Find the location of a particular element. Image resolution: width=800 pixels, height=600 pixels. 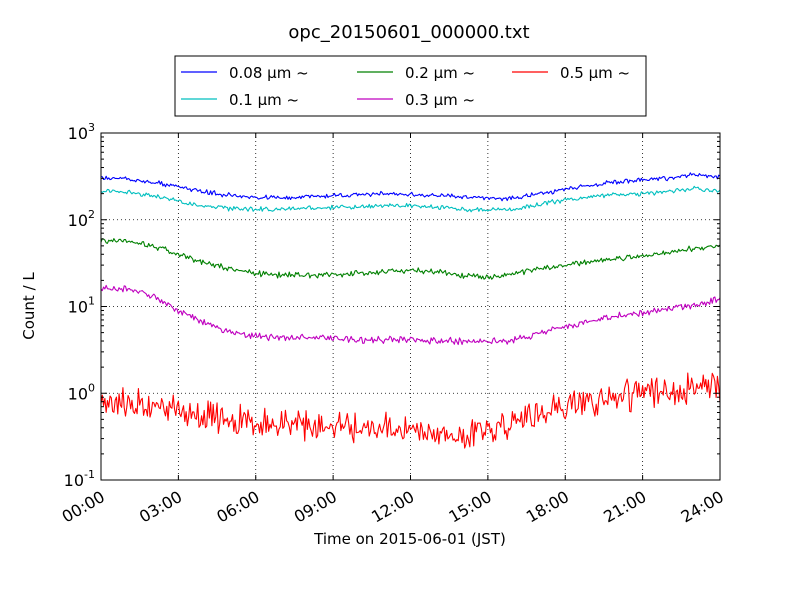

y-tick-labels: 10⁻¹ 10⁰ 10¹ 10² 10³ is located at coordinates (79, 305).